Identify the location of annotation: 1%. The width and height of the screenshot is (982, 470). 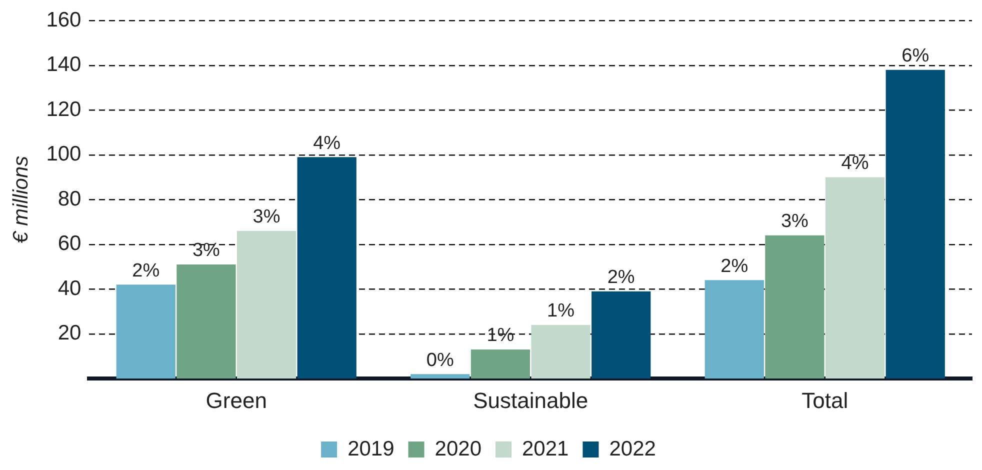
(561, 311).